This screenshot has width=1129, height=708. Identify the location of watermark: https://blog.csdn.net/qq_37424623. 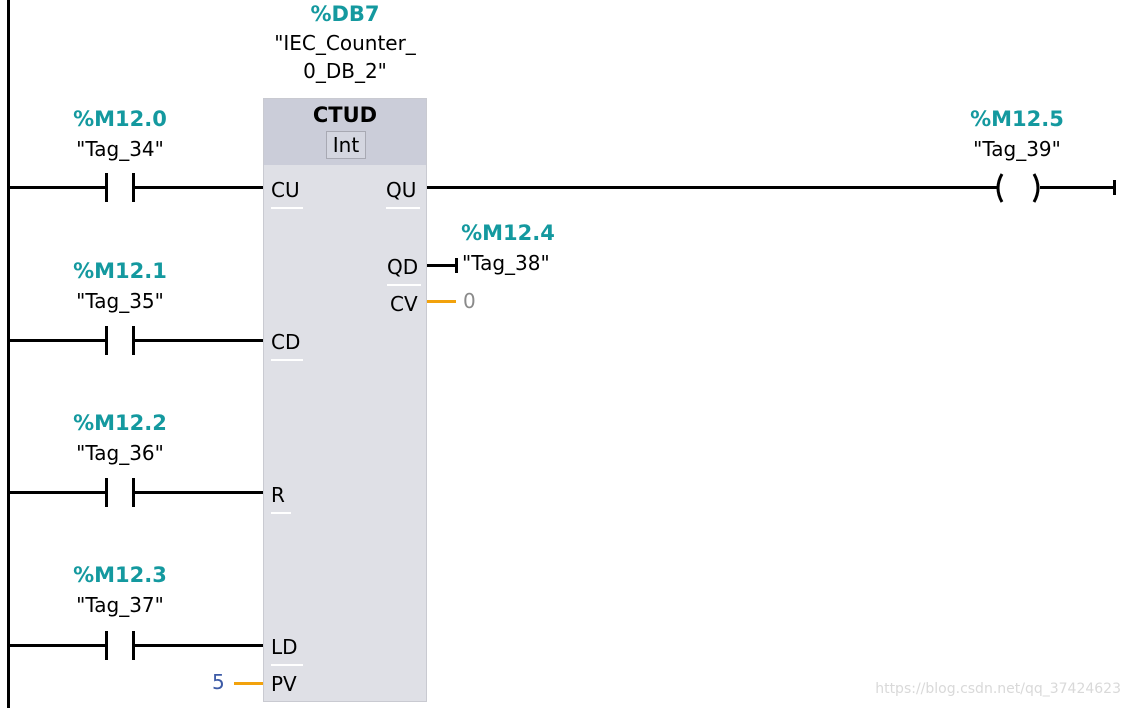
(998, 689).